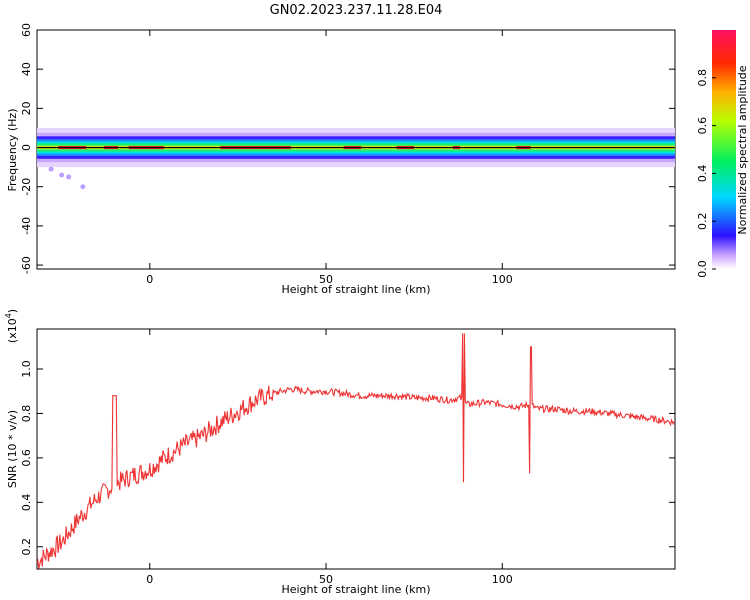 The height and width of the screenshot is (600, 750). What do you see at coordinates (724, 149) in the screenshot?
I see `colorbar-gradient` at bounding box center [724, 149].